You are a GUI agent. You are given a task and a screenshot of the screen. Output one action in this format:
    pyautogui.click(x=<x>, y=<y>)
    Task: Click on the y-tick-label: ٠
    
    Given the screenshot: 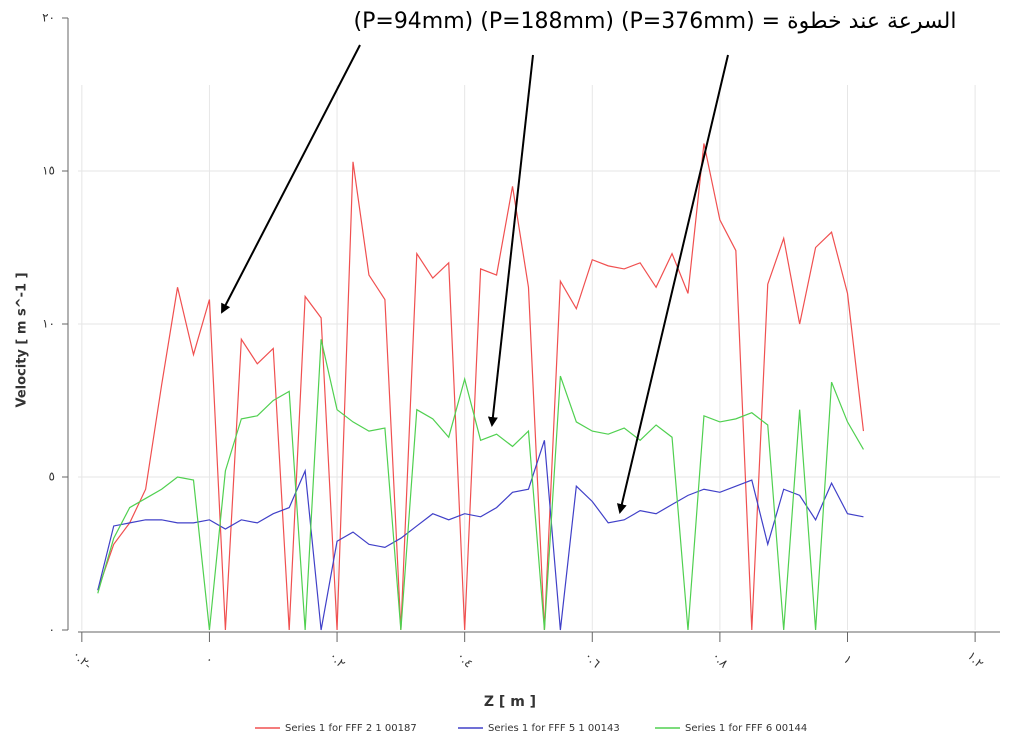 What is the action you would take?
    pyautogui.click(x=52, y=630)
    